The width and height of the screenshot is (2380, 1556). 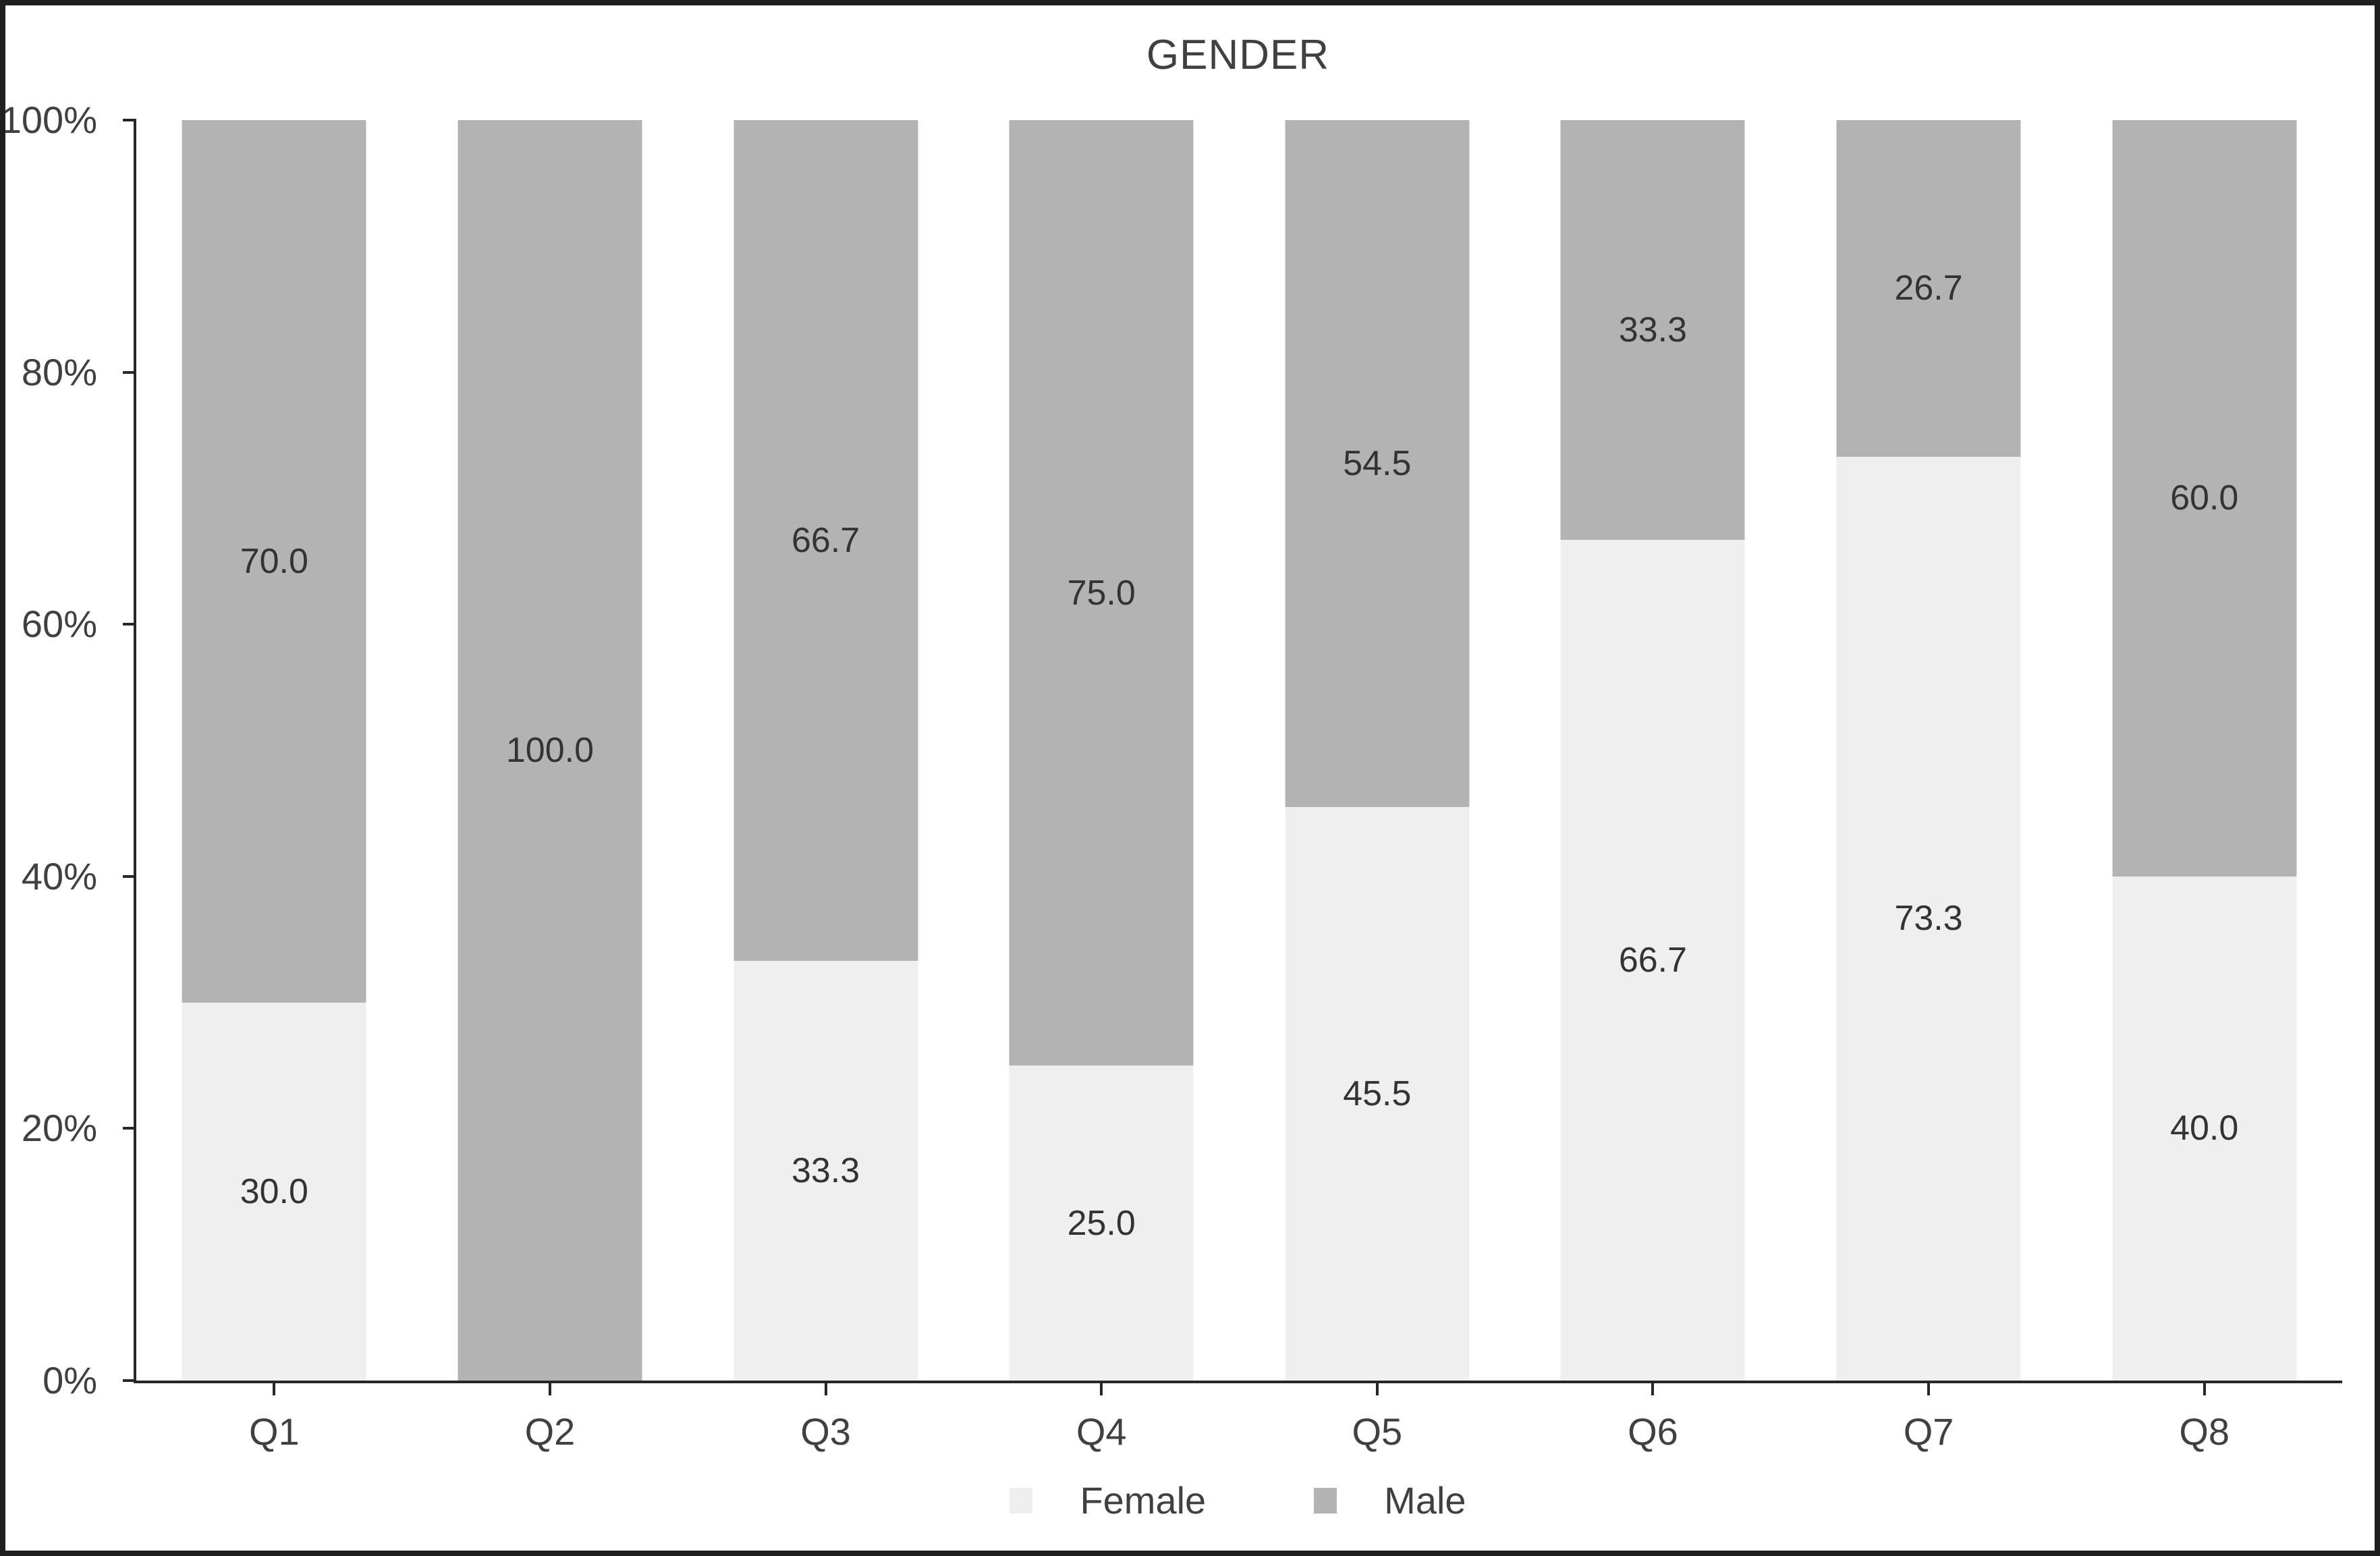 I want to click on value-label-male-q1: 70.0, so click(x=274, y=561).